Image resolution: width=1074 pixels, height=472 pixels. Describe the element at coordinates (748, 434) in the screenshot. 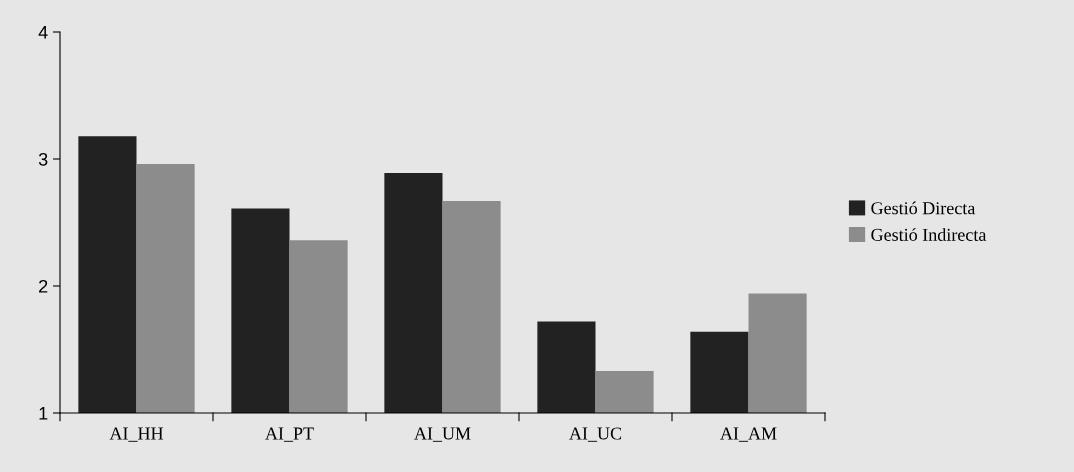

I see `x-tick-label: AI_AM` at that location.